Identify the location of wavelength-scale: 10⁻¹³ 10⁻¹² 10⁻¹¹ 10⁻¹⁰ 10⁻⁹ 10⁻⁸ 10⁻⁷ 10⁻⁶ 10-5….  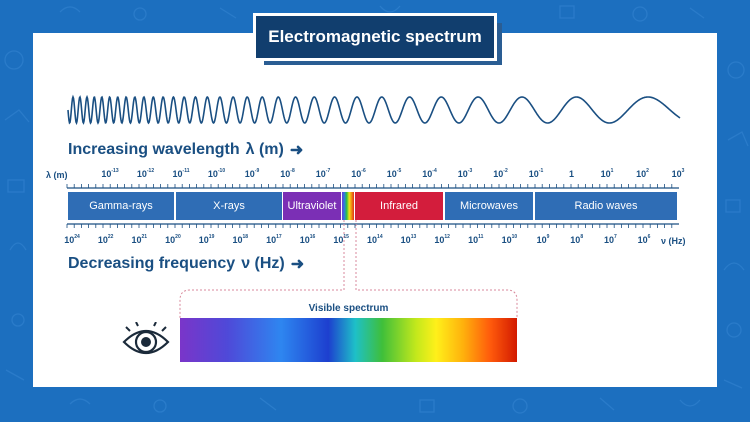
(375, 175).